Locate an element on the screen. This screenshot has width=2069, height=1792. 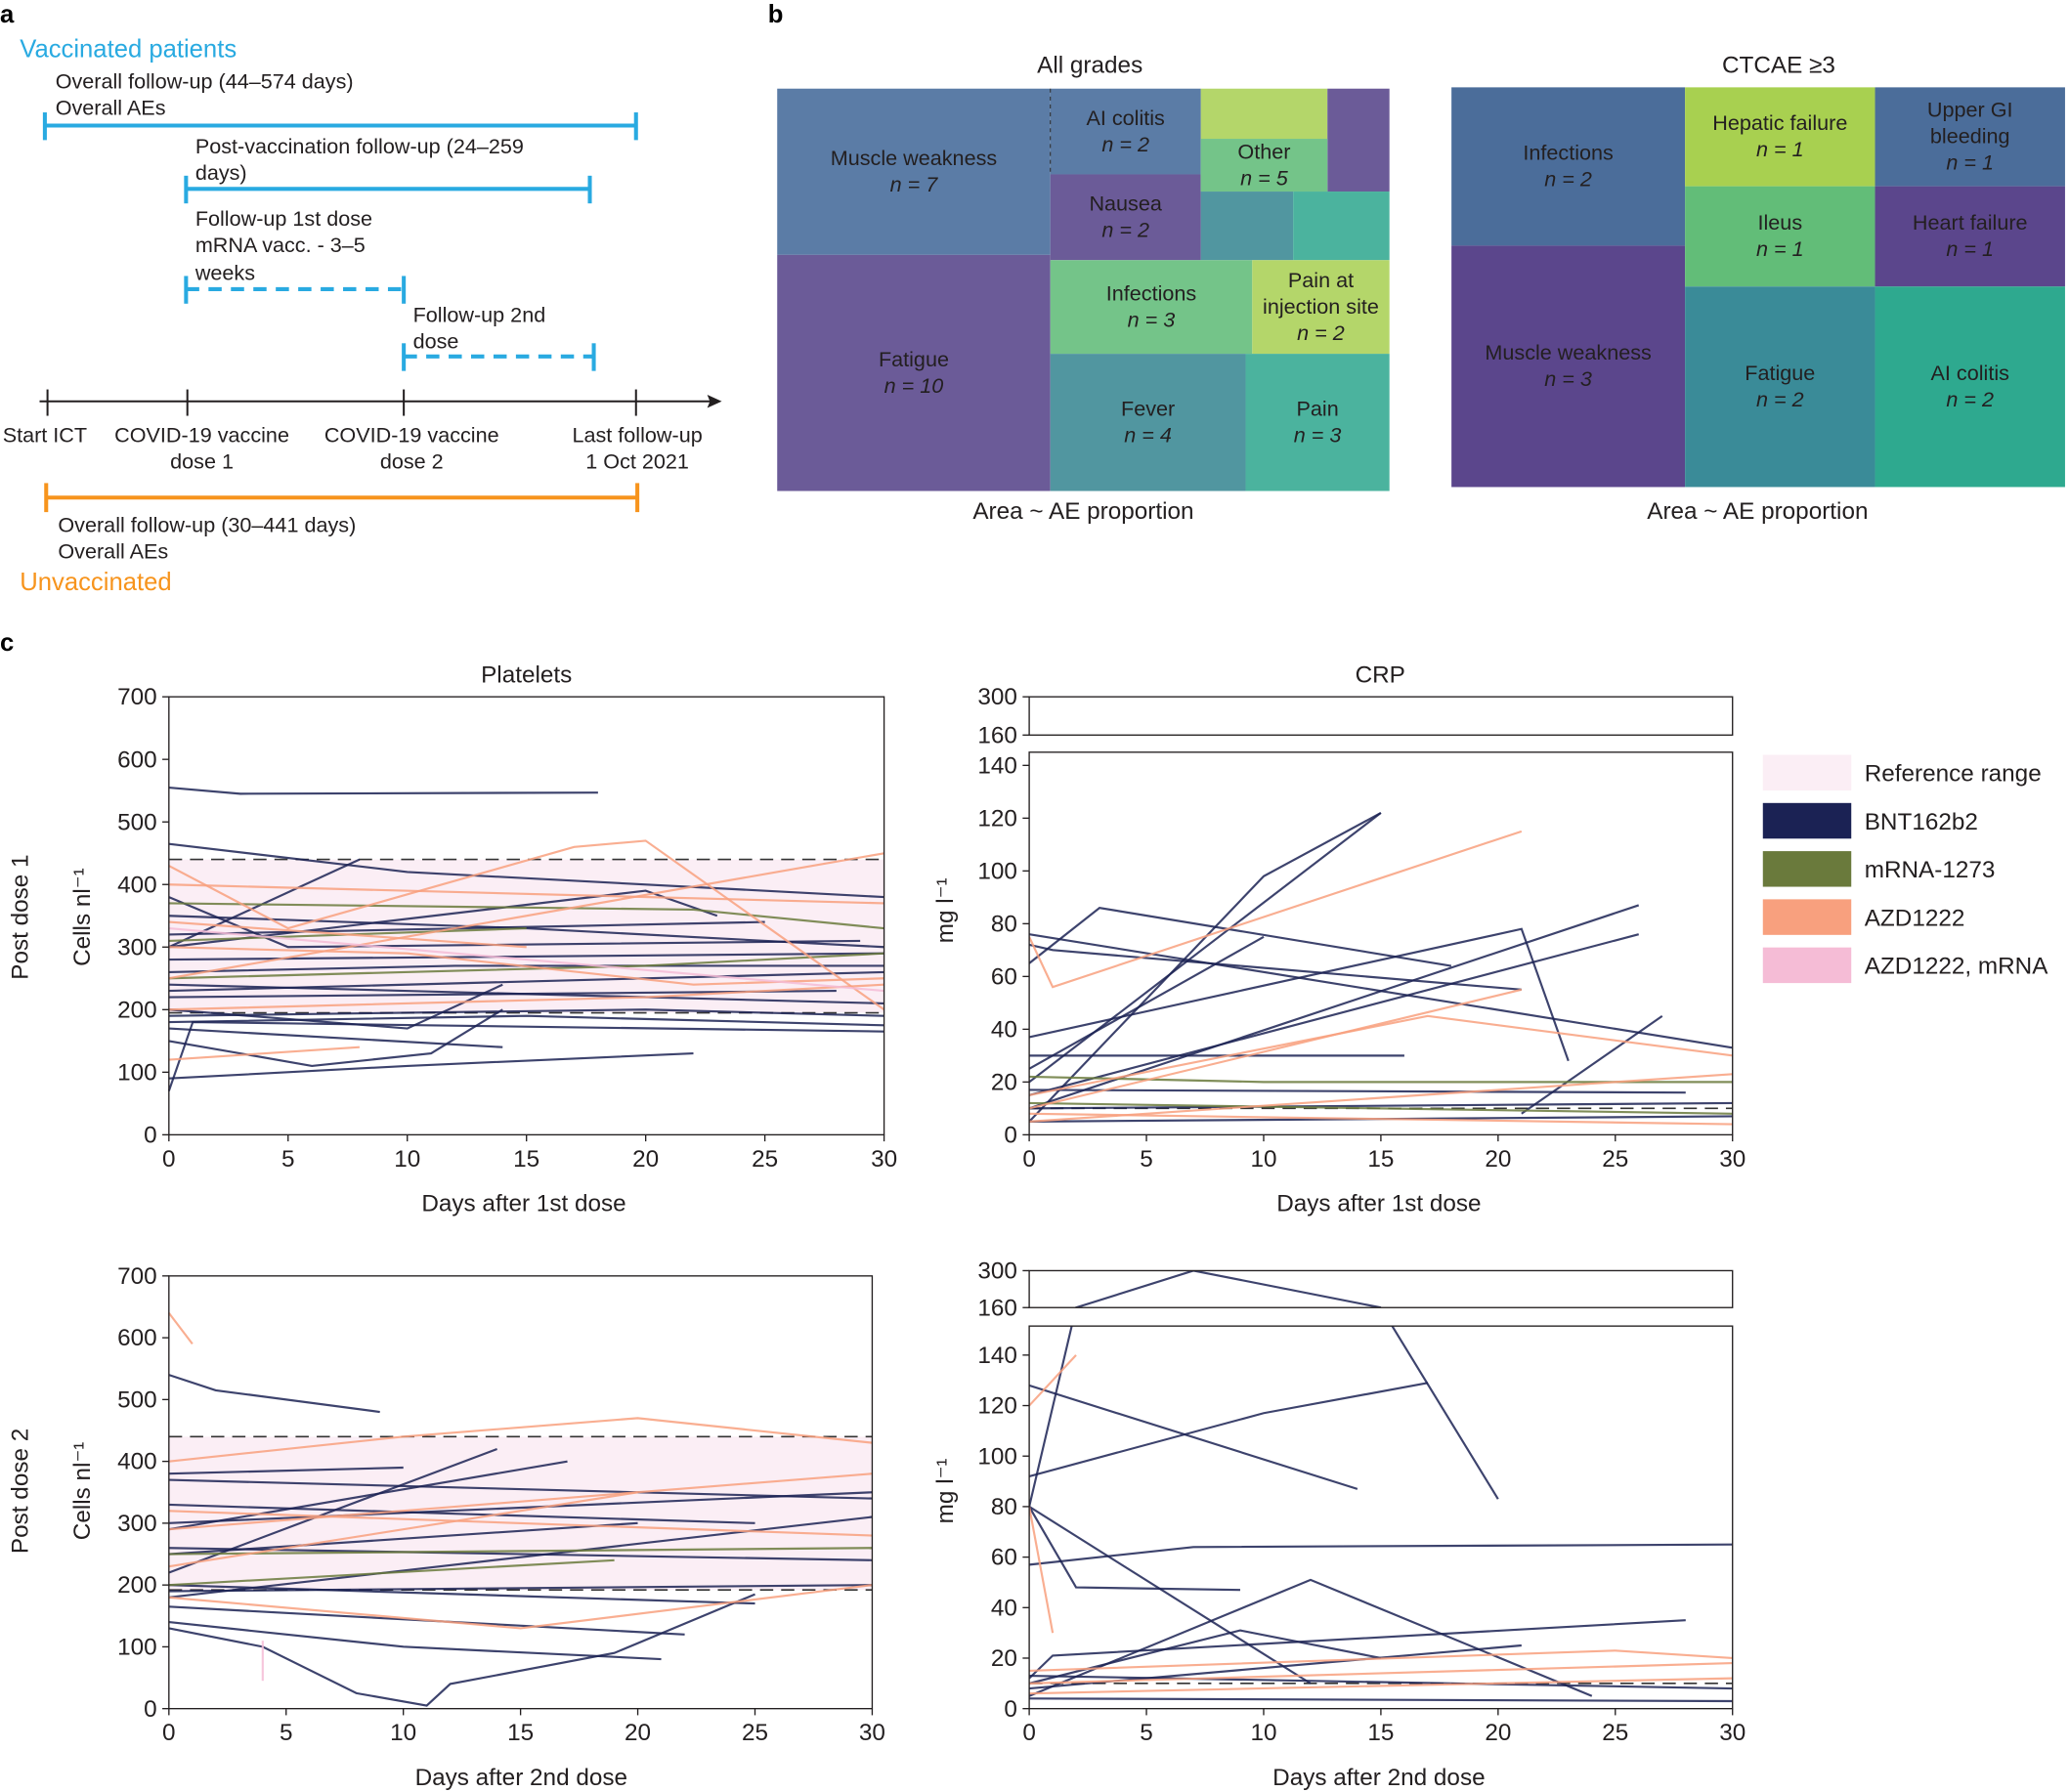
panel-label-c: c is located at coordinates (7, 643).